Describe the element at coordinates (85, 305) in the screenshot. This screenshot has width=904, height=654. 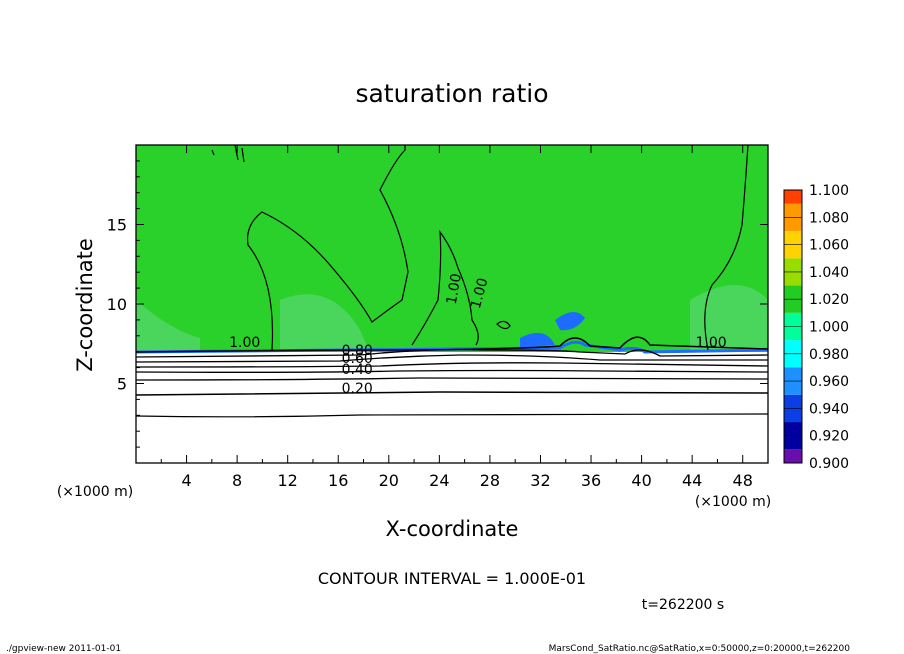
I see `y-axis-label: Z-coordinate` at that location.